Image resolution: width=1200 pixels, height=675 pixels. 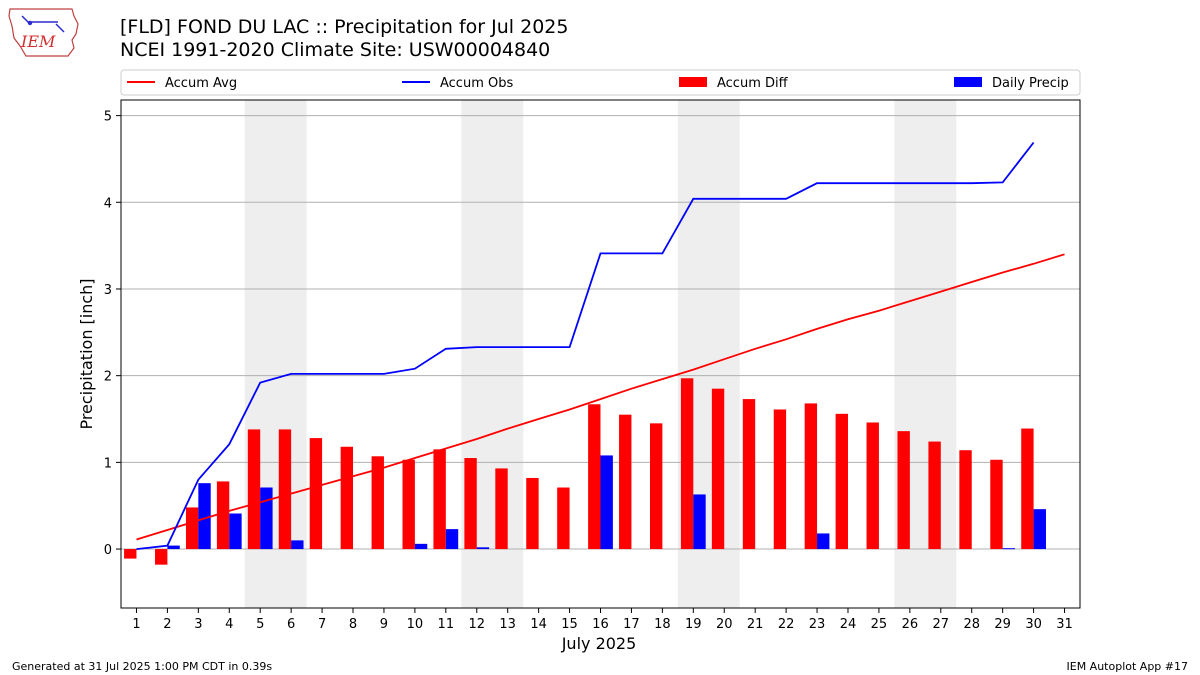 I want to click on x-axis-label: July 2025, so click(x=599, y=643).